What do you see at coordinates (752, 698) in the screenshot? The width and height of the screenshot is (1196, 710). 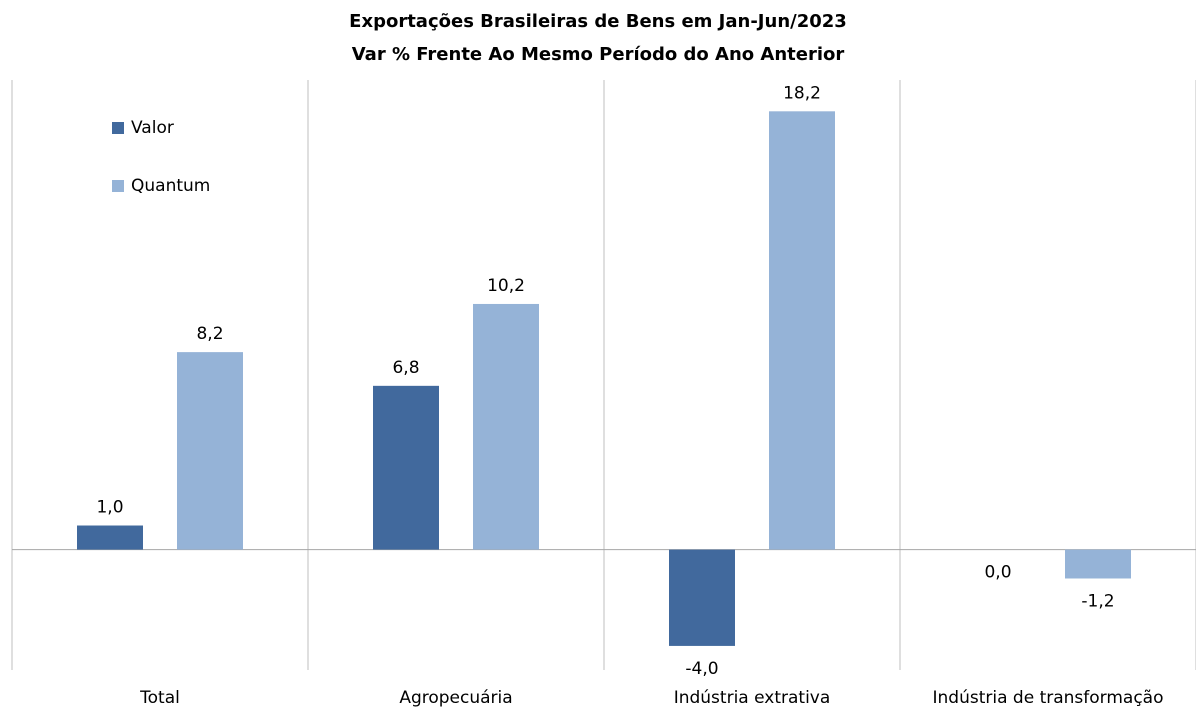 I see `x-tick-label: Indústria extrativa` at bounding box center [752, 698].